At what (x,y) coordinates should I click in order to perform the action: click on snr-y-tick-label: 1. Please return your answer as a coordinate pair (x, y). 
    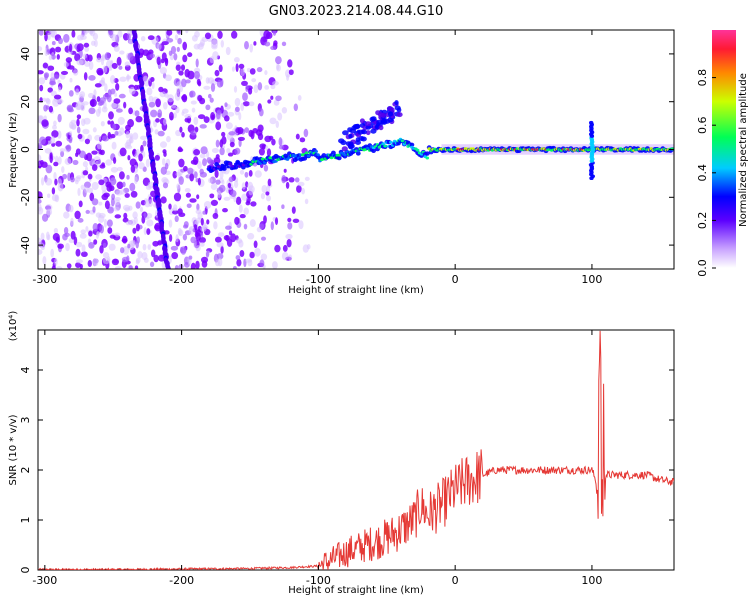
    Looking at the image, I should click on (25, 520).